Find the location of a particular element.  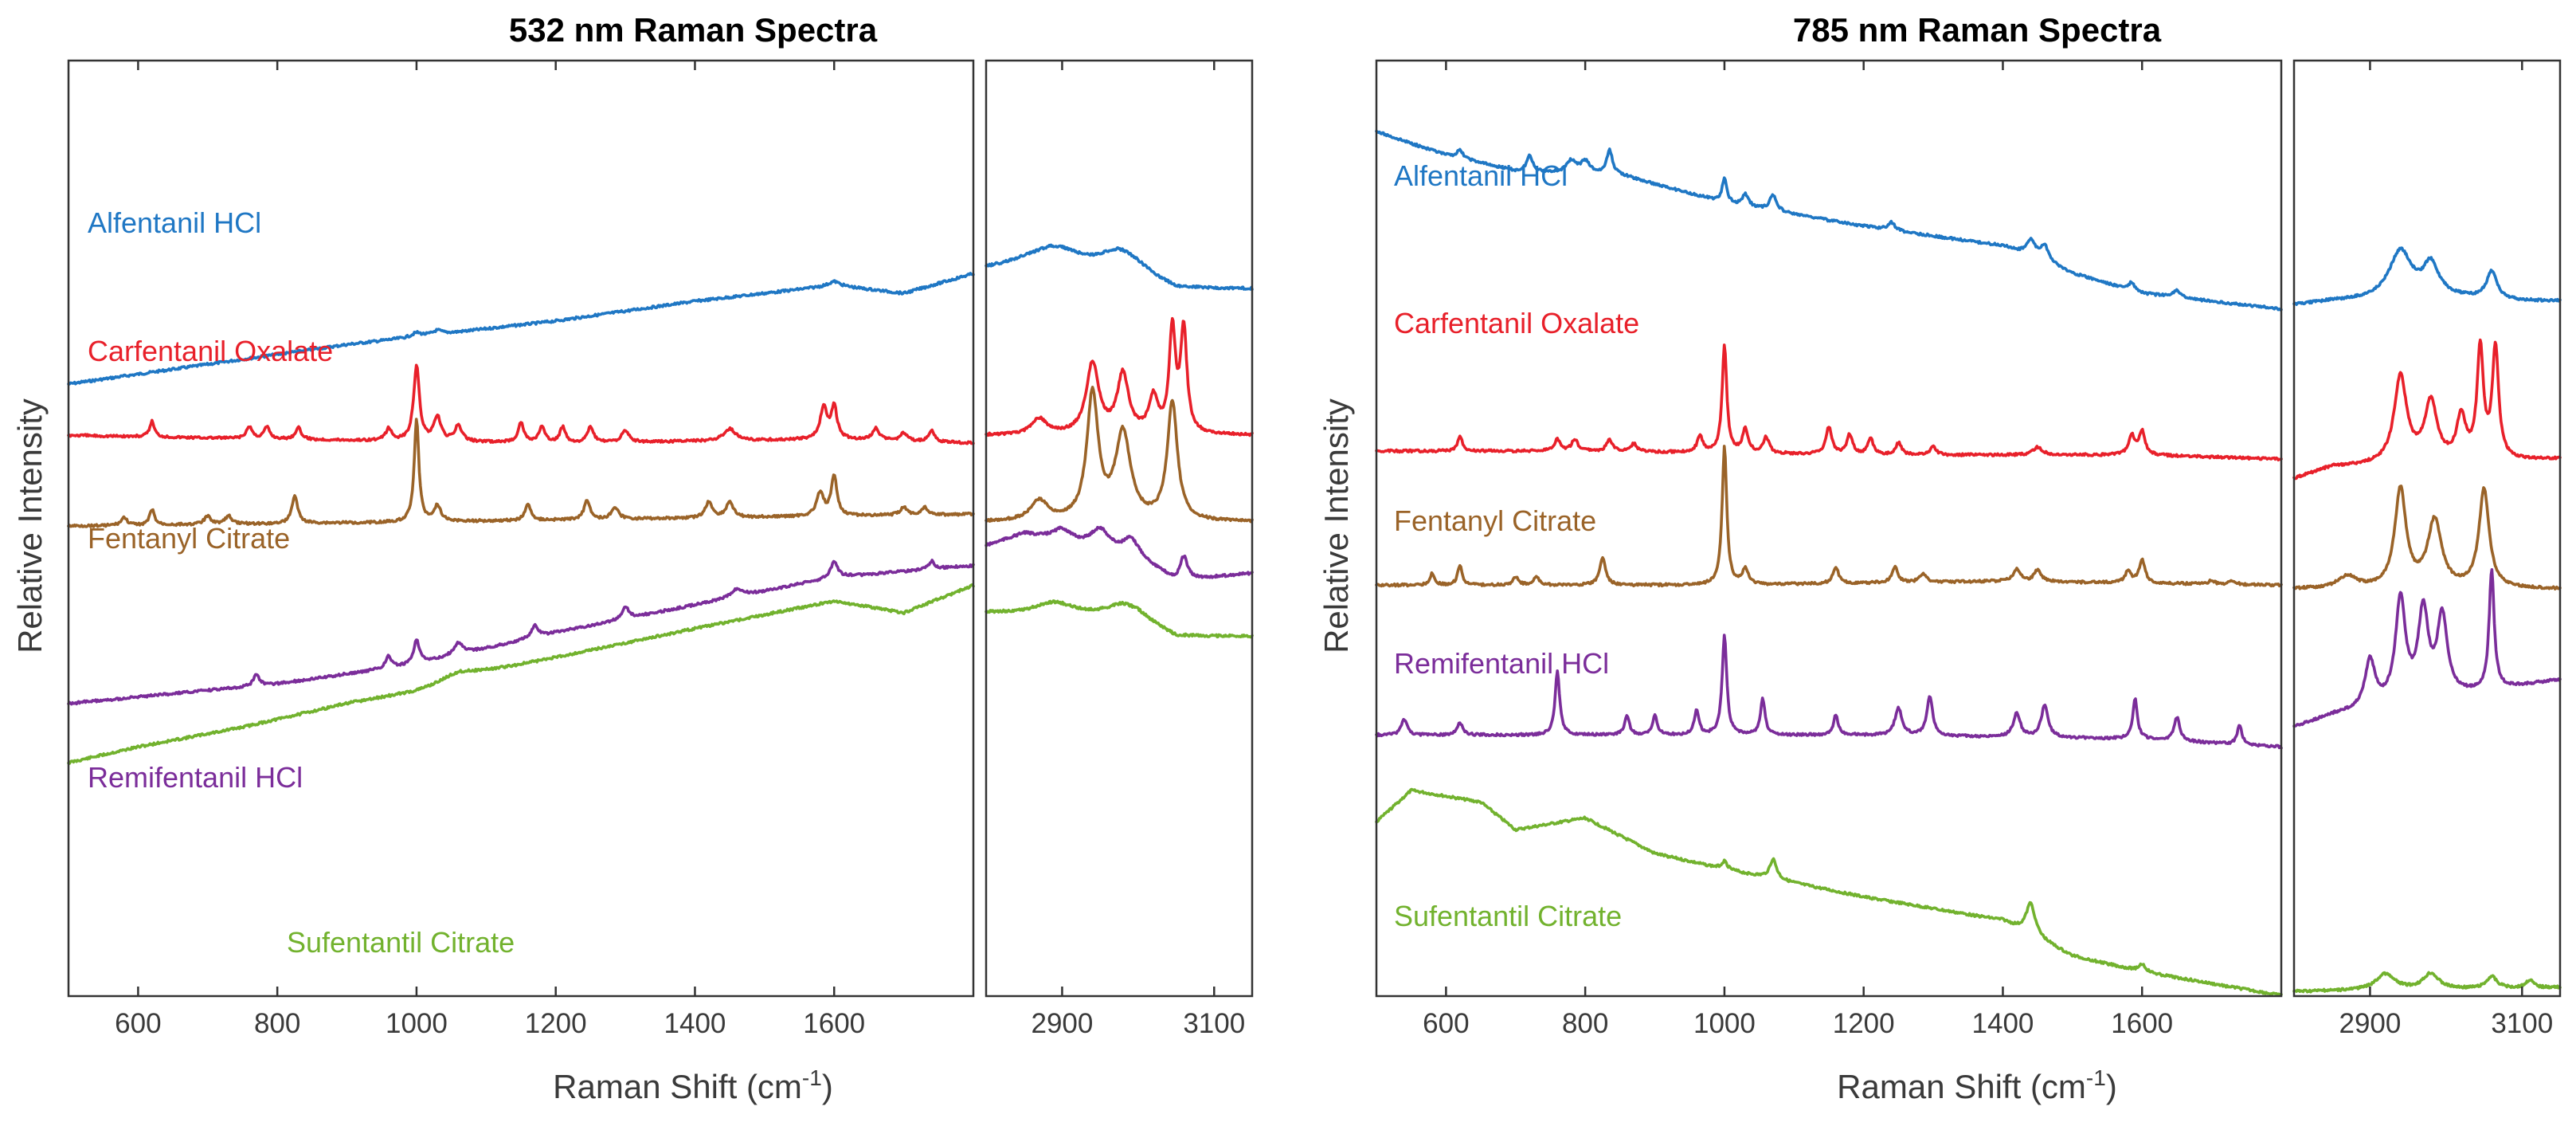

chart-532-panel-2: 2900 3100 is located at coordinates (1119, 549).